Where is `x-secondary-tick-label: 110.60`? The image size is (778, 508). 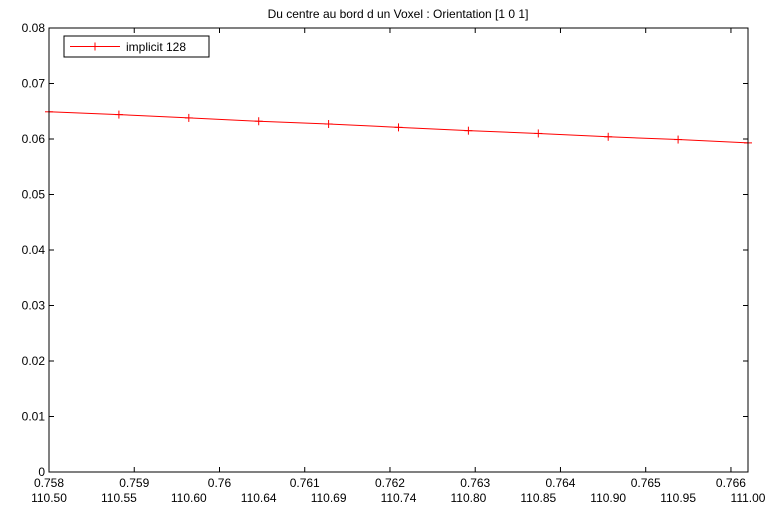 x-secondary-tick-label: 110.60 is located at coordinates (189, 498).